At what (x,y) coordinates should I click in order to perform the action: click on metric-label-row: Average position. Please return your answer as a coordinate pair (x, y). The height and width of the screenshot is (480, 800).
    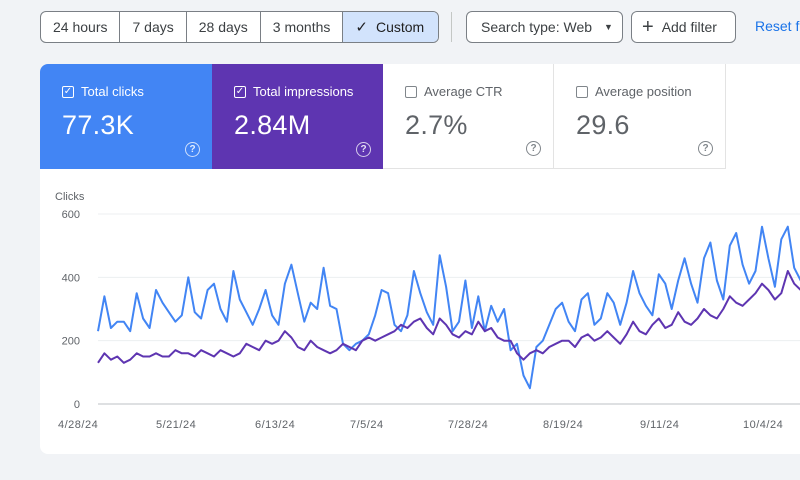
    Looking at the image, I should click on (650, 91).